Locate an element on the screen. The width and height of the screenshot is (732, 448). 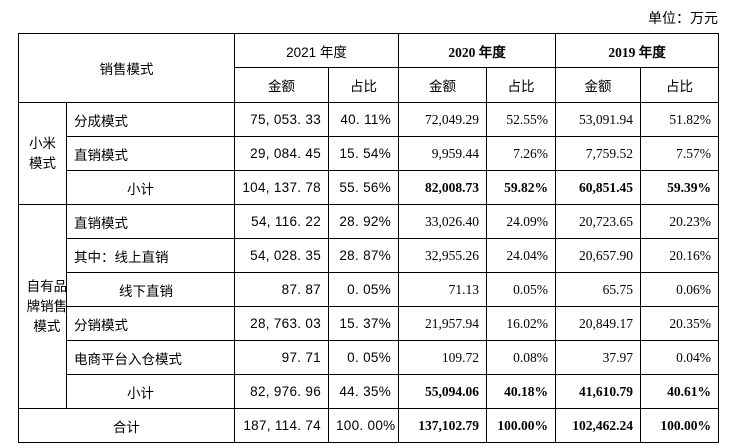
value-cell: 102,462.24 is located at coordinates (598, 425).